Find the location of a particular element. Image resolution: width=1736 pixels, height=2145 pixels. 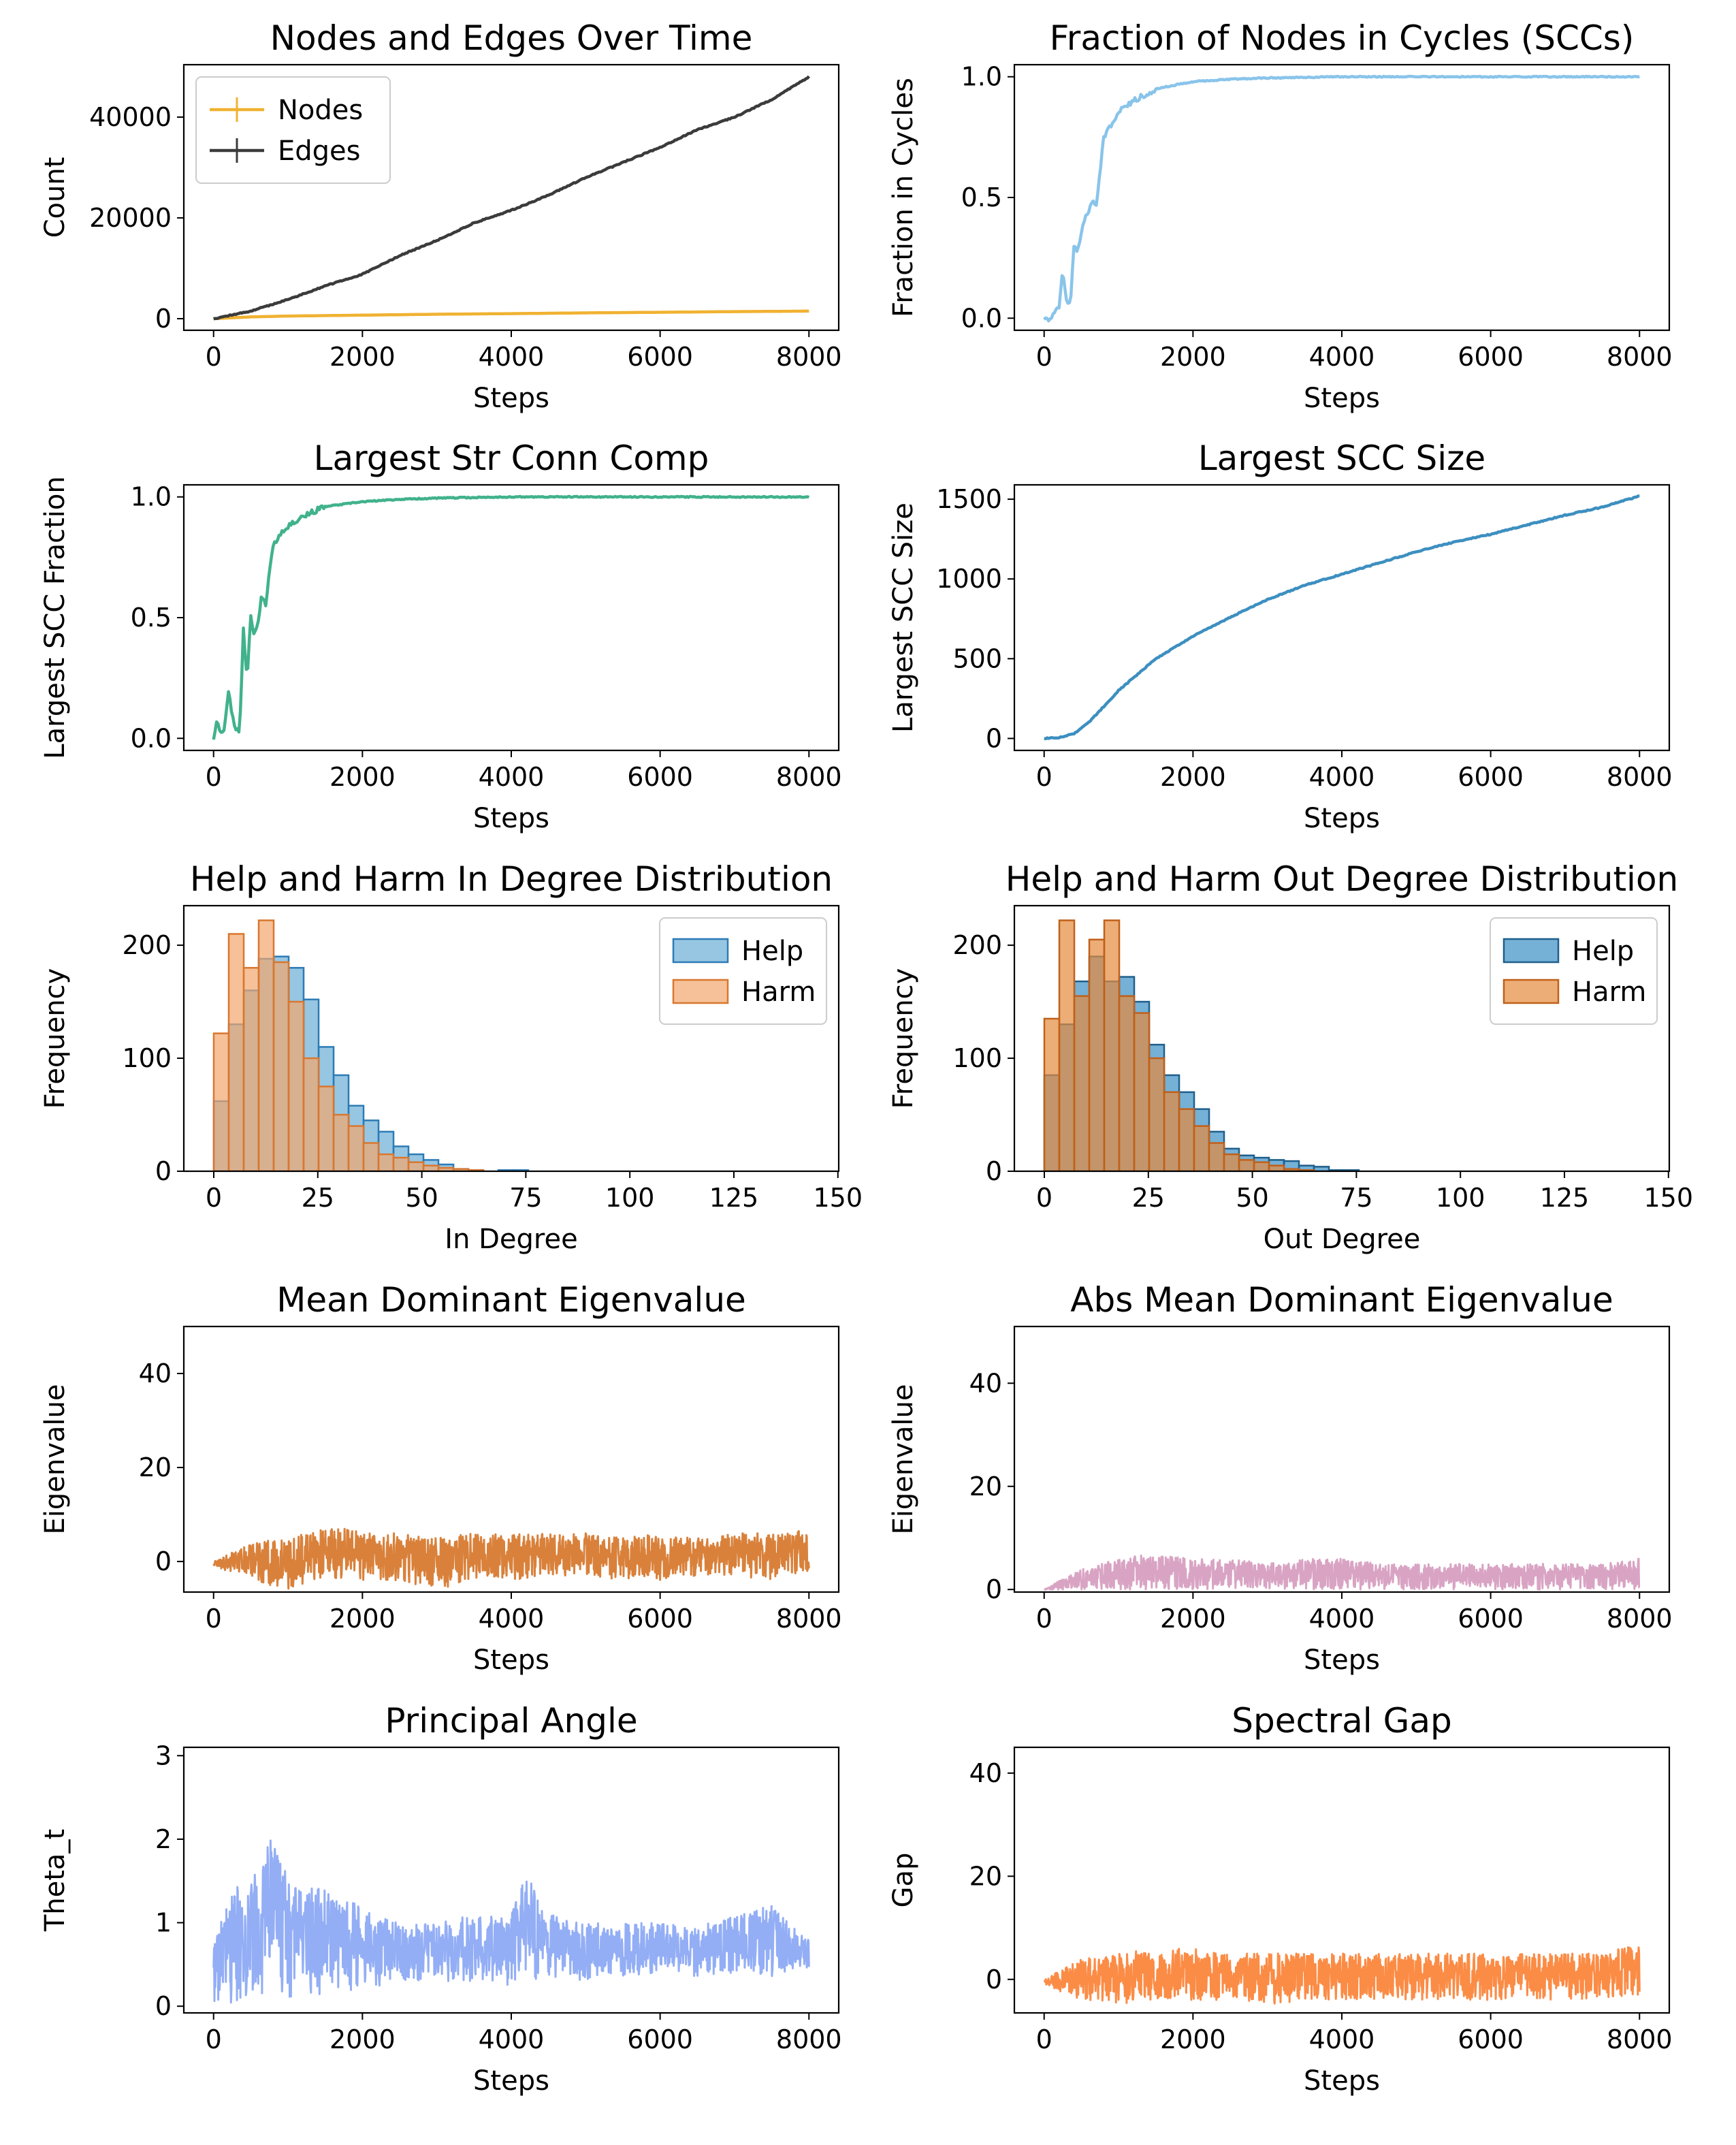

y-axis-label: Eigenvalue is located at coordinates (903, 1460).